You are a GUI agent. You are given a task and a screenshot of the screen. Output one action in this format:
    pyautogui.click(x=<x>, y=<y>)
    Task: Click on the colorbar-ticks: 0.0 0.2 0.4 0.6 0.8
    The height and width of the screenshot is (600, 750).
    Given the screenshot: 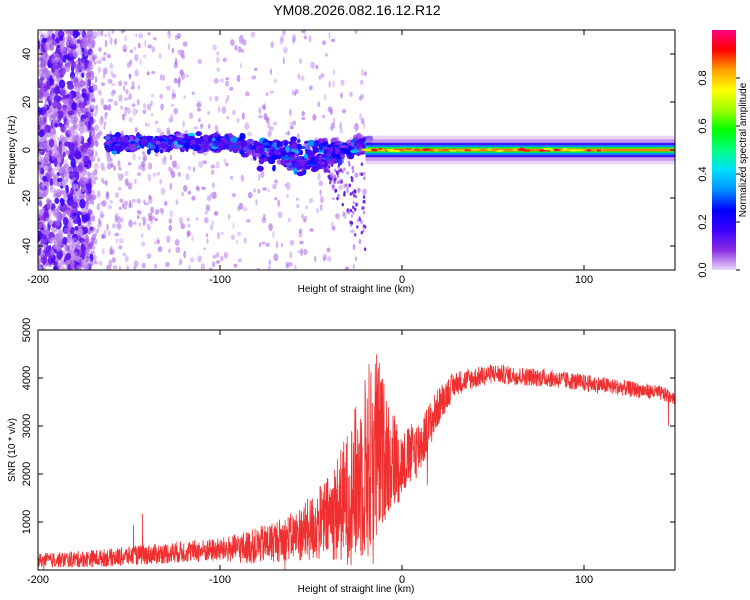 What is the action you would take?
    pyautogui.click(x=718, y=174)
    